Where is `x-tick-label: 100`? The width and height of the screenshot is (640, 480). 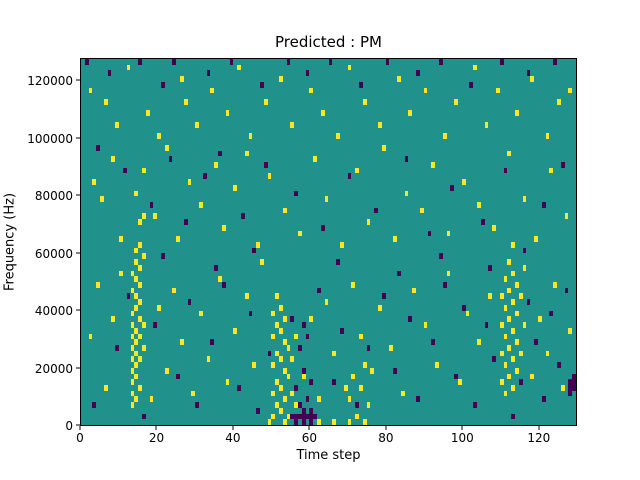
x-tick-label: 100 is located at coordinates (462, 438).